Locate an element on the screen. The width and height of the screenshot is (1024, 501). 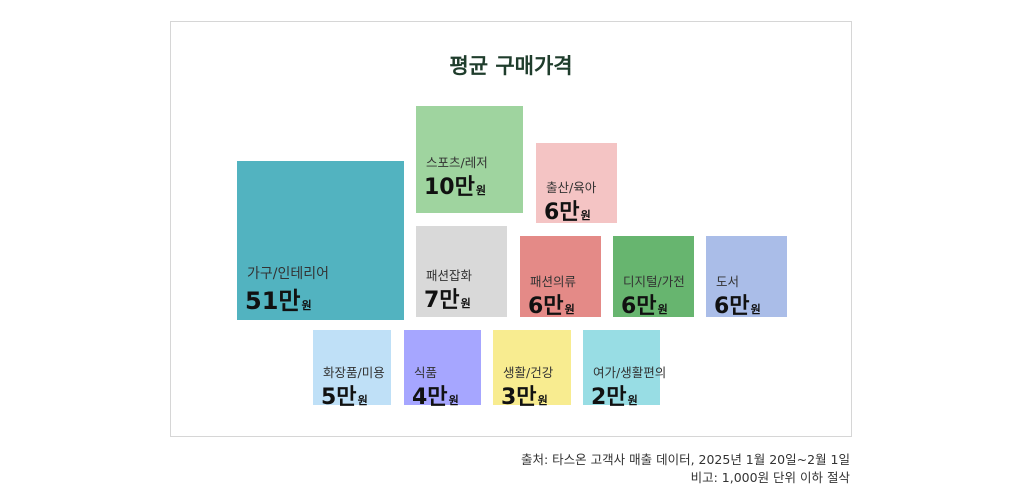
tile-category-label: 출산/육아 is located at coordinates (571, 187).